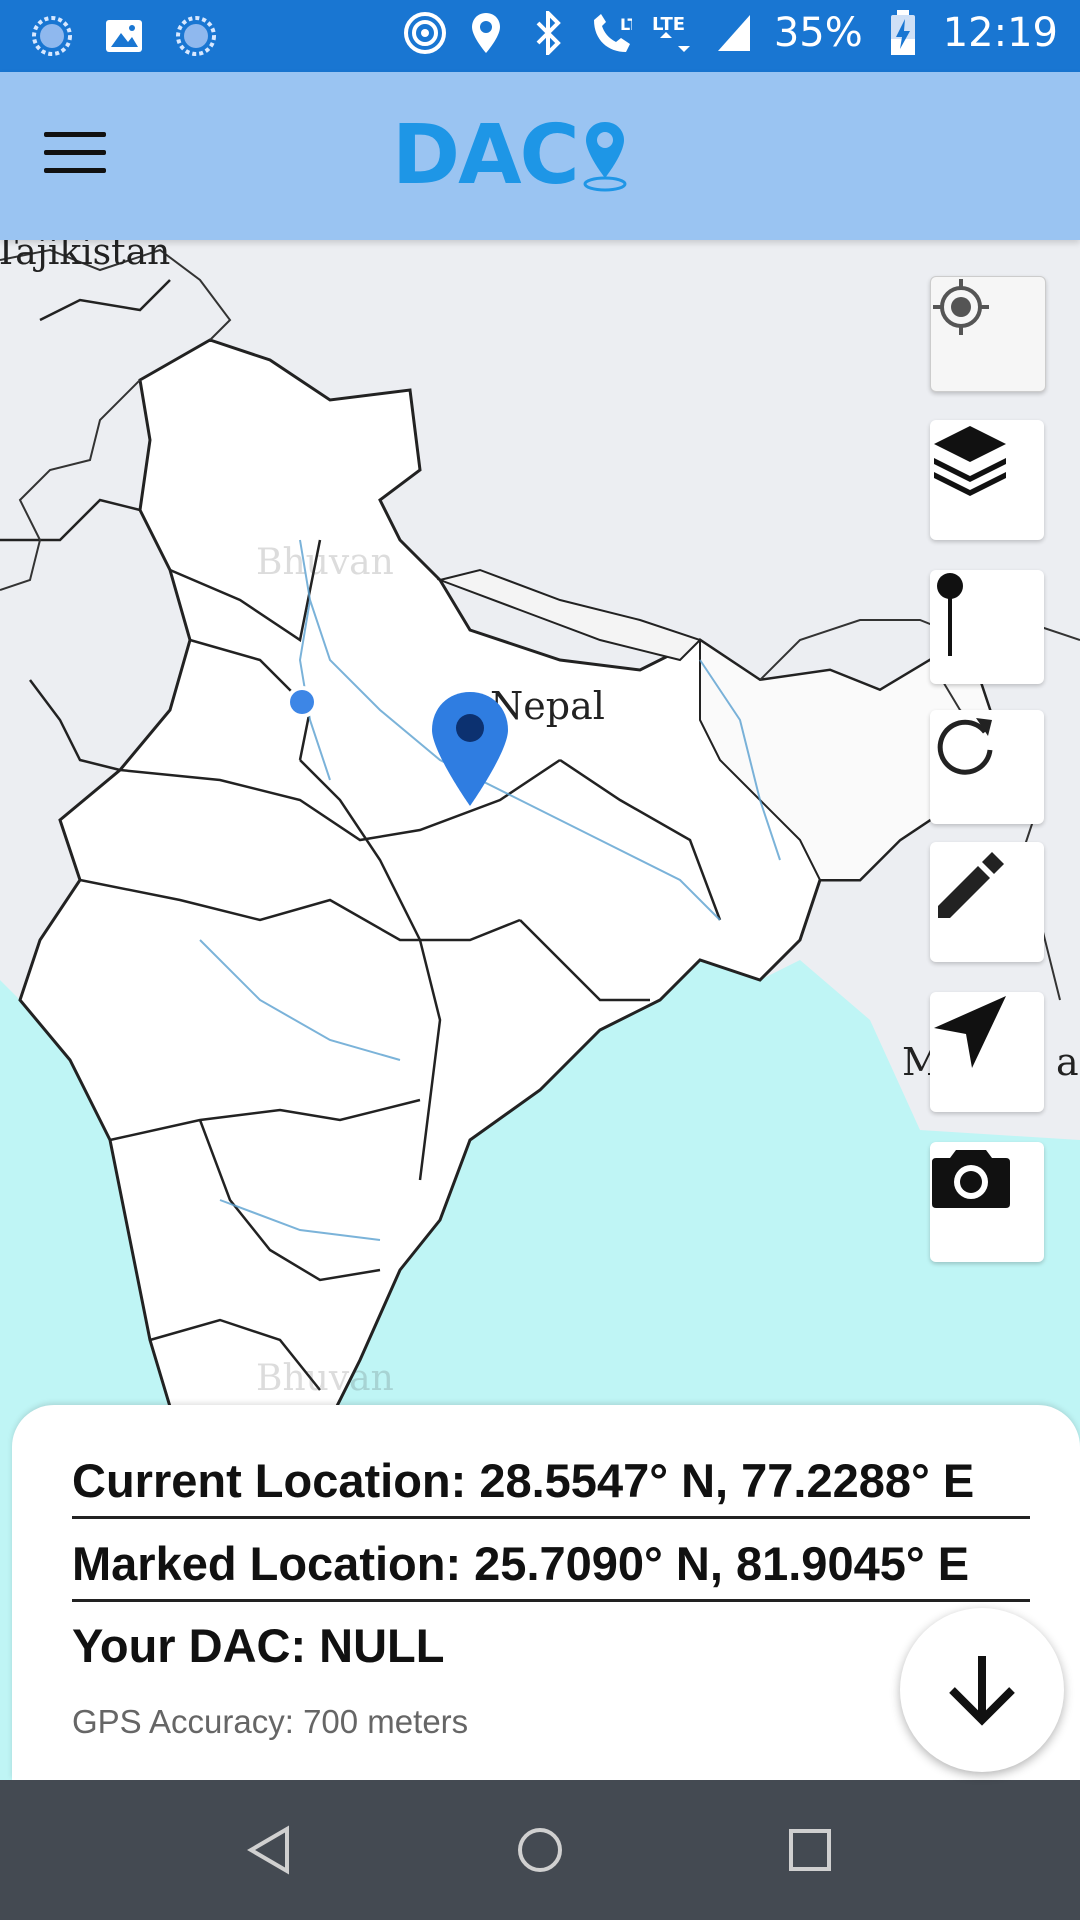  I want to click on current-location-text: Current Location: 28.5547° N, 77.2288° E, so click(551, 1486).